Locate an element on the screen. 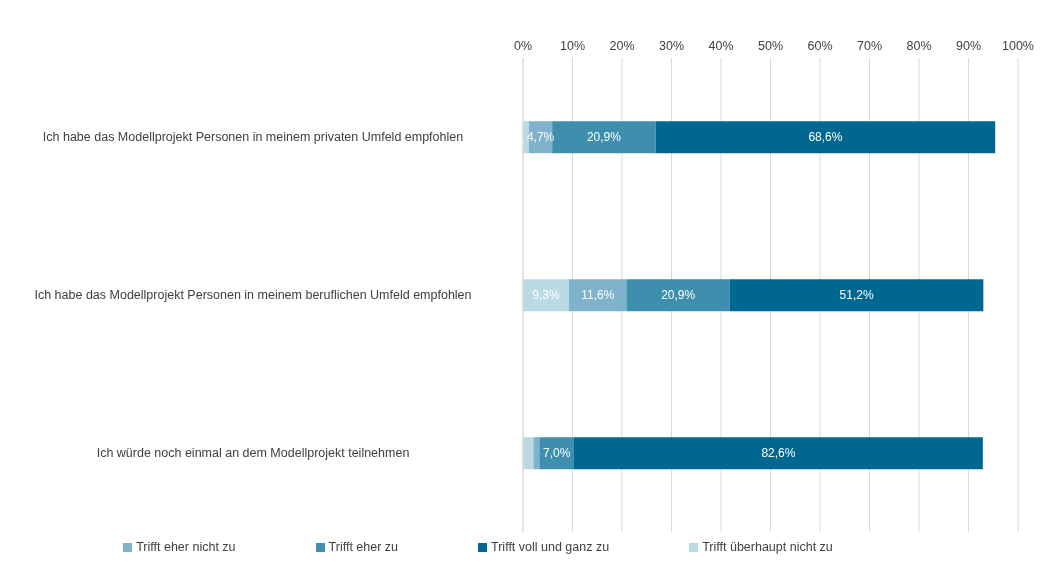 This screenshot has height=574, width=1058. x-tick-label: 80% is located at coordinates (919, 46).